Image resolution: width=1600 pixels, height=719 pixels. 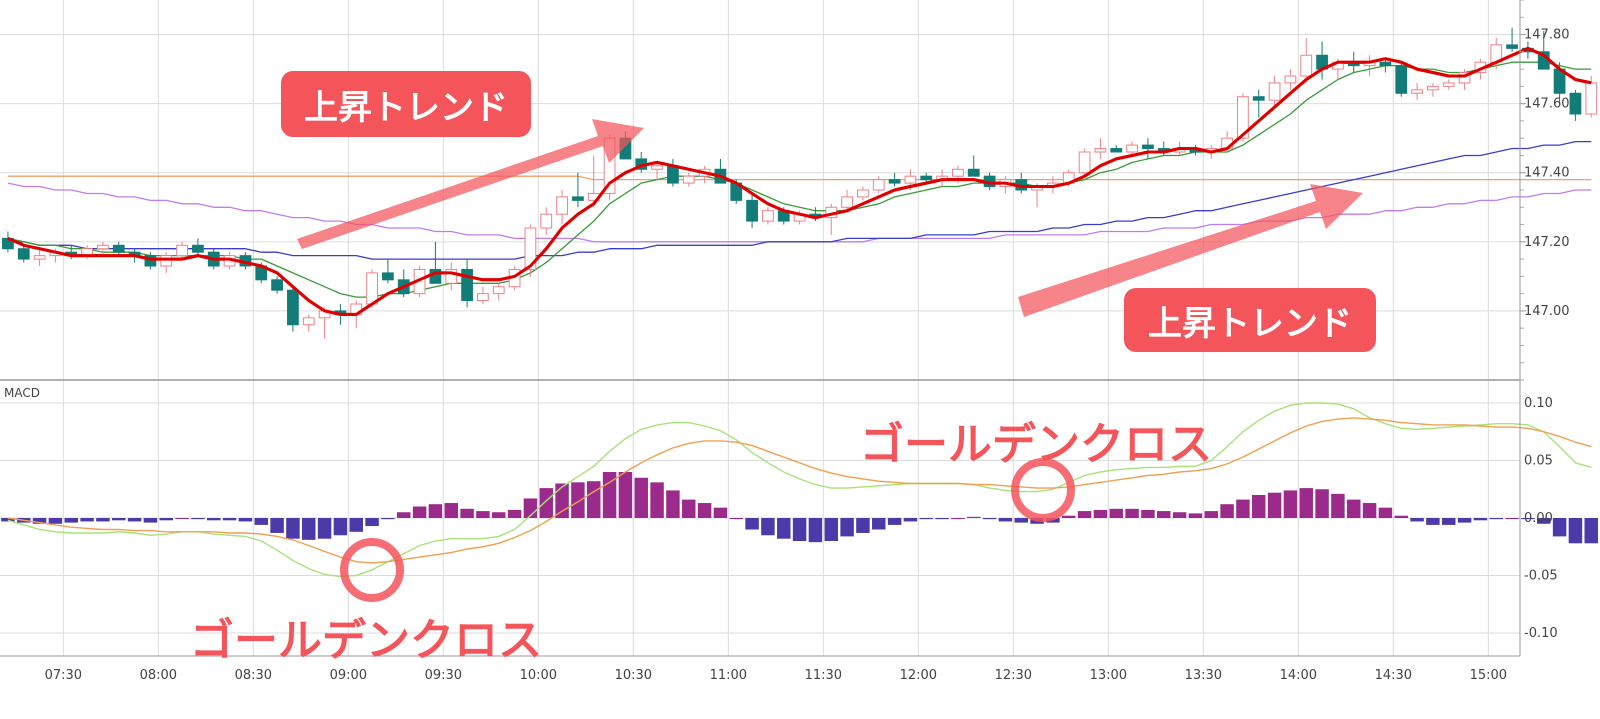 I want to click on x-tick-label: 14:30, so click(x=1393, y=675).